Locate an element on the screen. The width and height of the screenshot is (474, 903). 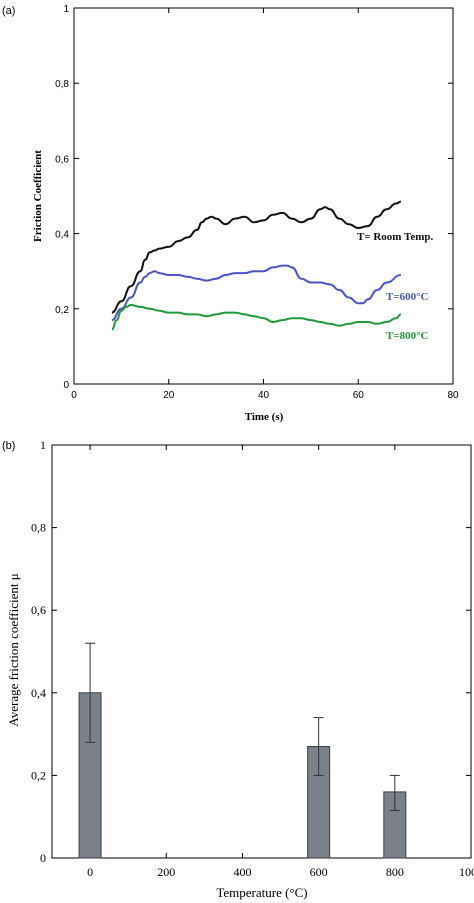
panel-b-ytick-label: 0,4 is located at coordinates (38, 693).